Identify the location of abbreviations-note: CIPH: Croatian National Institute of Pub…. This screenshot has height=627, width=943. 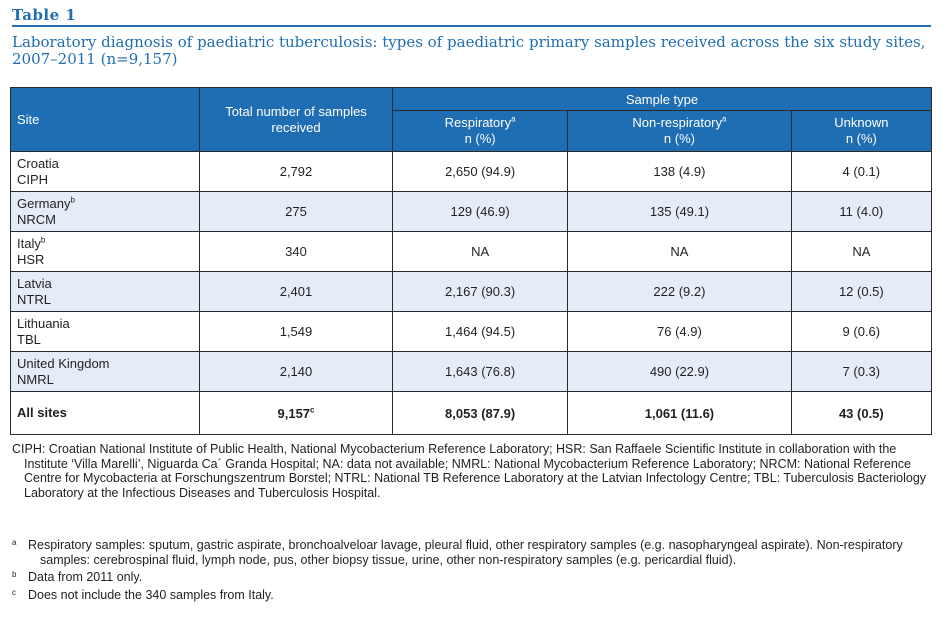
(469, 471).